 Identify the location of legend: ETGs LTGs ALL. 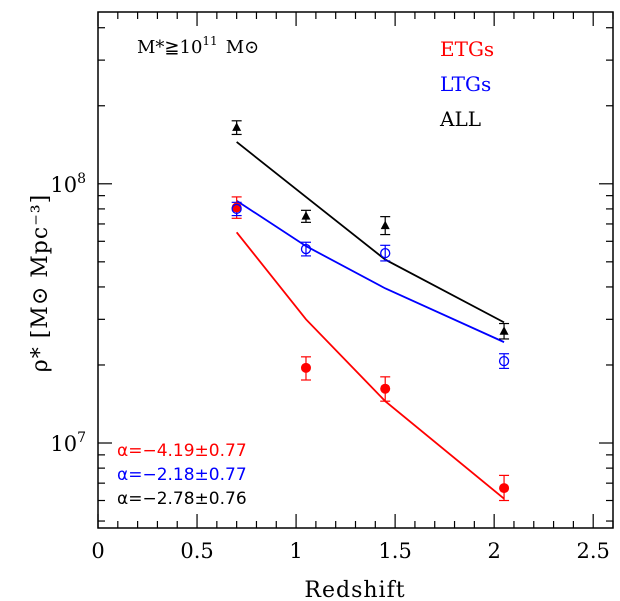
(466, 84).